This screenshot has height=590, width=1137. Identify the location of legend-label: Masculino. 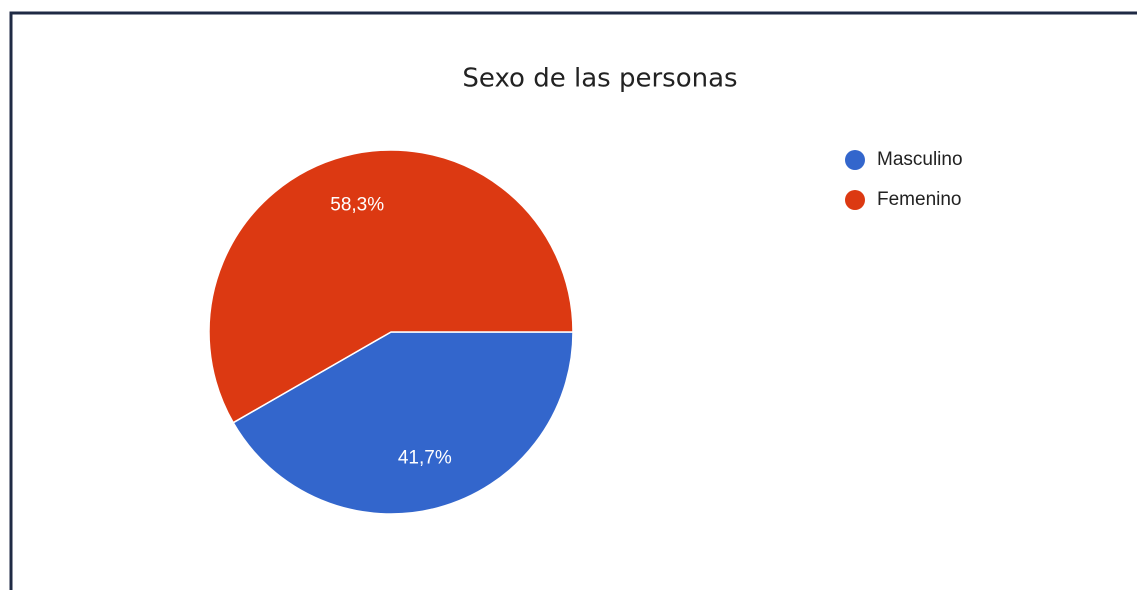
(920, 159).